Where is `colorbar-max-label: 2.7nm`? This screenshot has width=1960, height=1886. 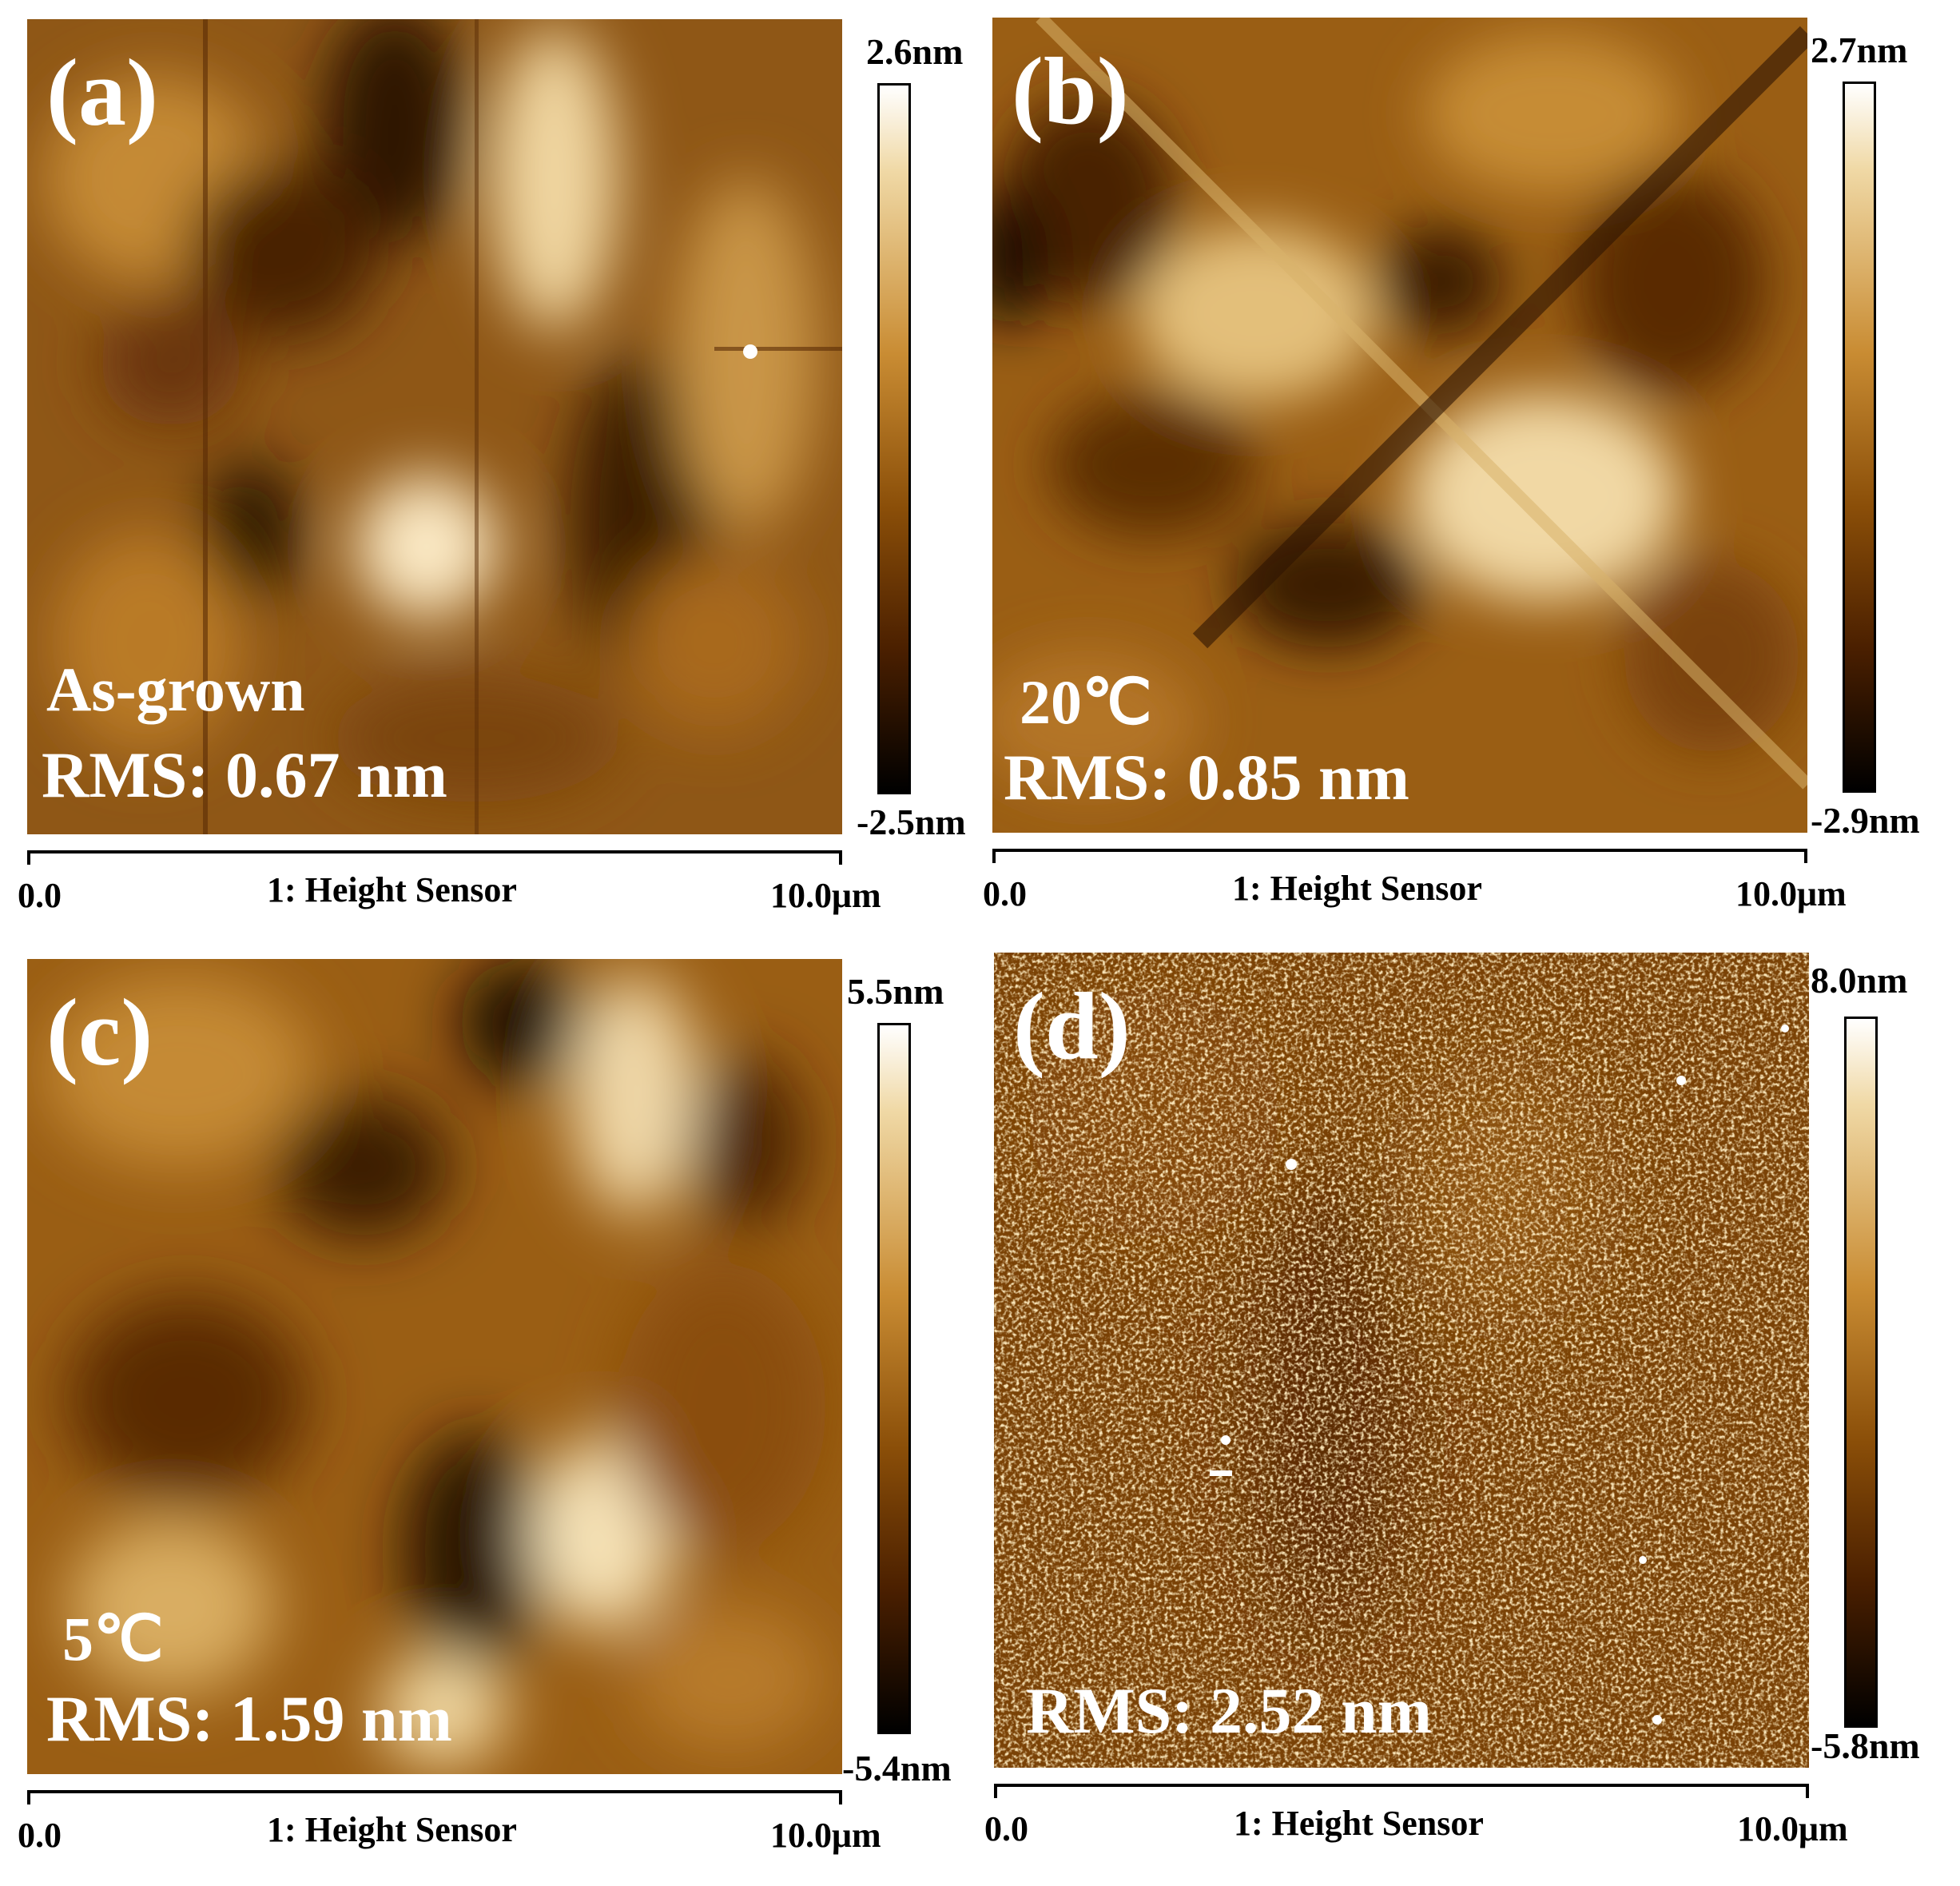 colorbar-max-label: 2.7nm is located at coordinates (1859, 50).